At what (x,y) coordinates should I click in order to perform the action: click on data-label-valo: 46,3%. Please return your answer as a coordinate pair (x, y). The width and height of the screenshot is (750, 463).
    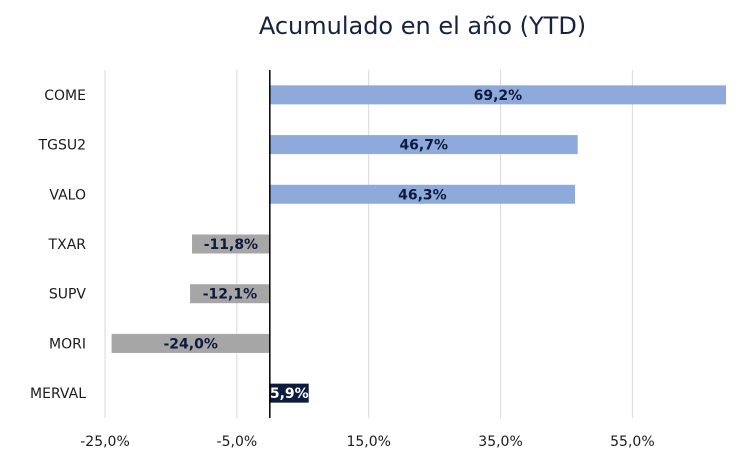
    Looking at the image, I should click on (422, 195).